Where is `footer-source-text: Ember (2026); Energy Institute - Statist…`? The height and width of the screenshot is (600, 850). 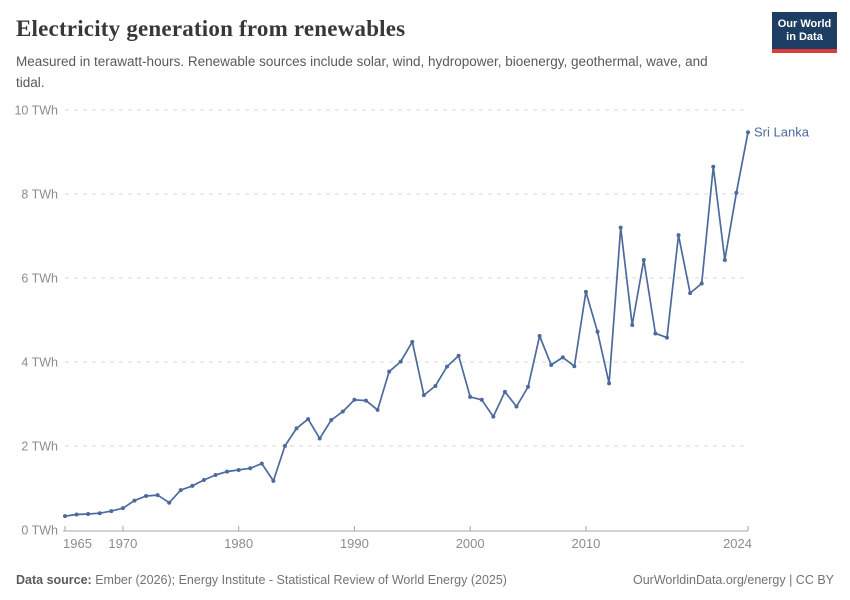 footer-source-text: Ember (2026); Energy Institute - Statist… is located at coordinates (299, 580).